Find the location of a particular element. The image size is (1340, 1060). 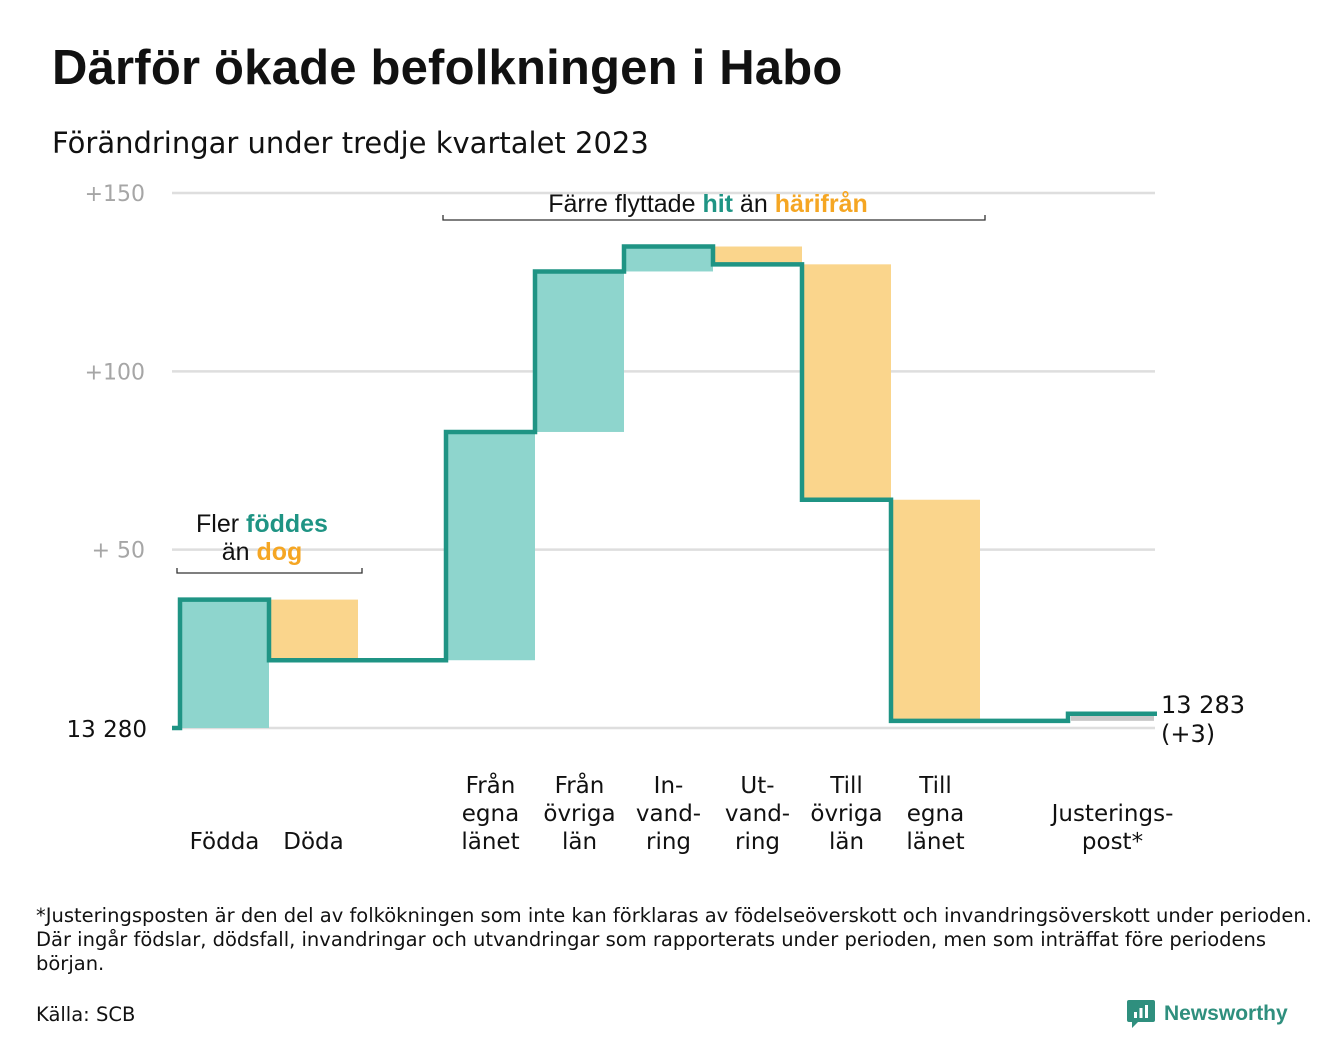

chart-title: Därför ökade befolkningen i Habo is located at coordinates (447, 68).